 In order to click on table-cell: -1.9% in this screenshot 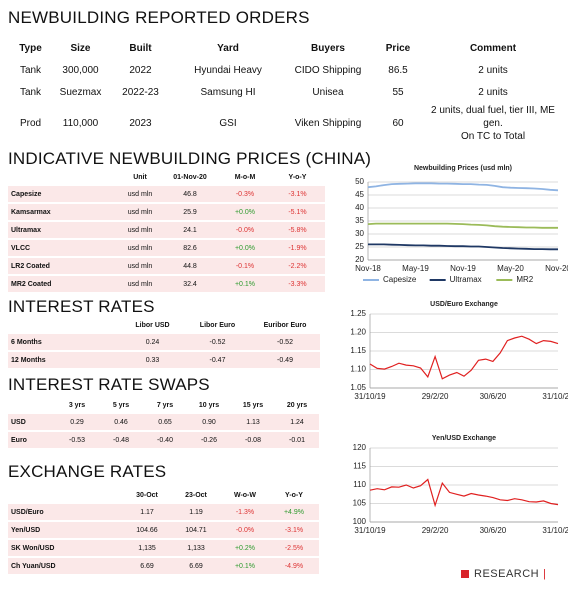, I will do `click(297, 248)`.